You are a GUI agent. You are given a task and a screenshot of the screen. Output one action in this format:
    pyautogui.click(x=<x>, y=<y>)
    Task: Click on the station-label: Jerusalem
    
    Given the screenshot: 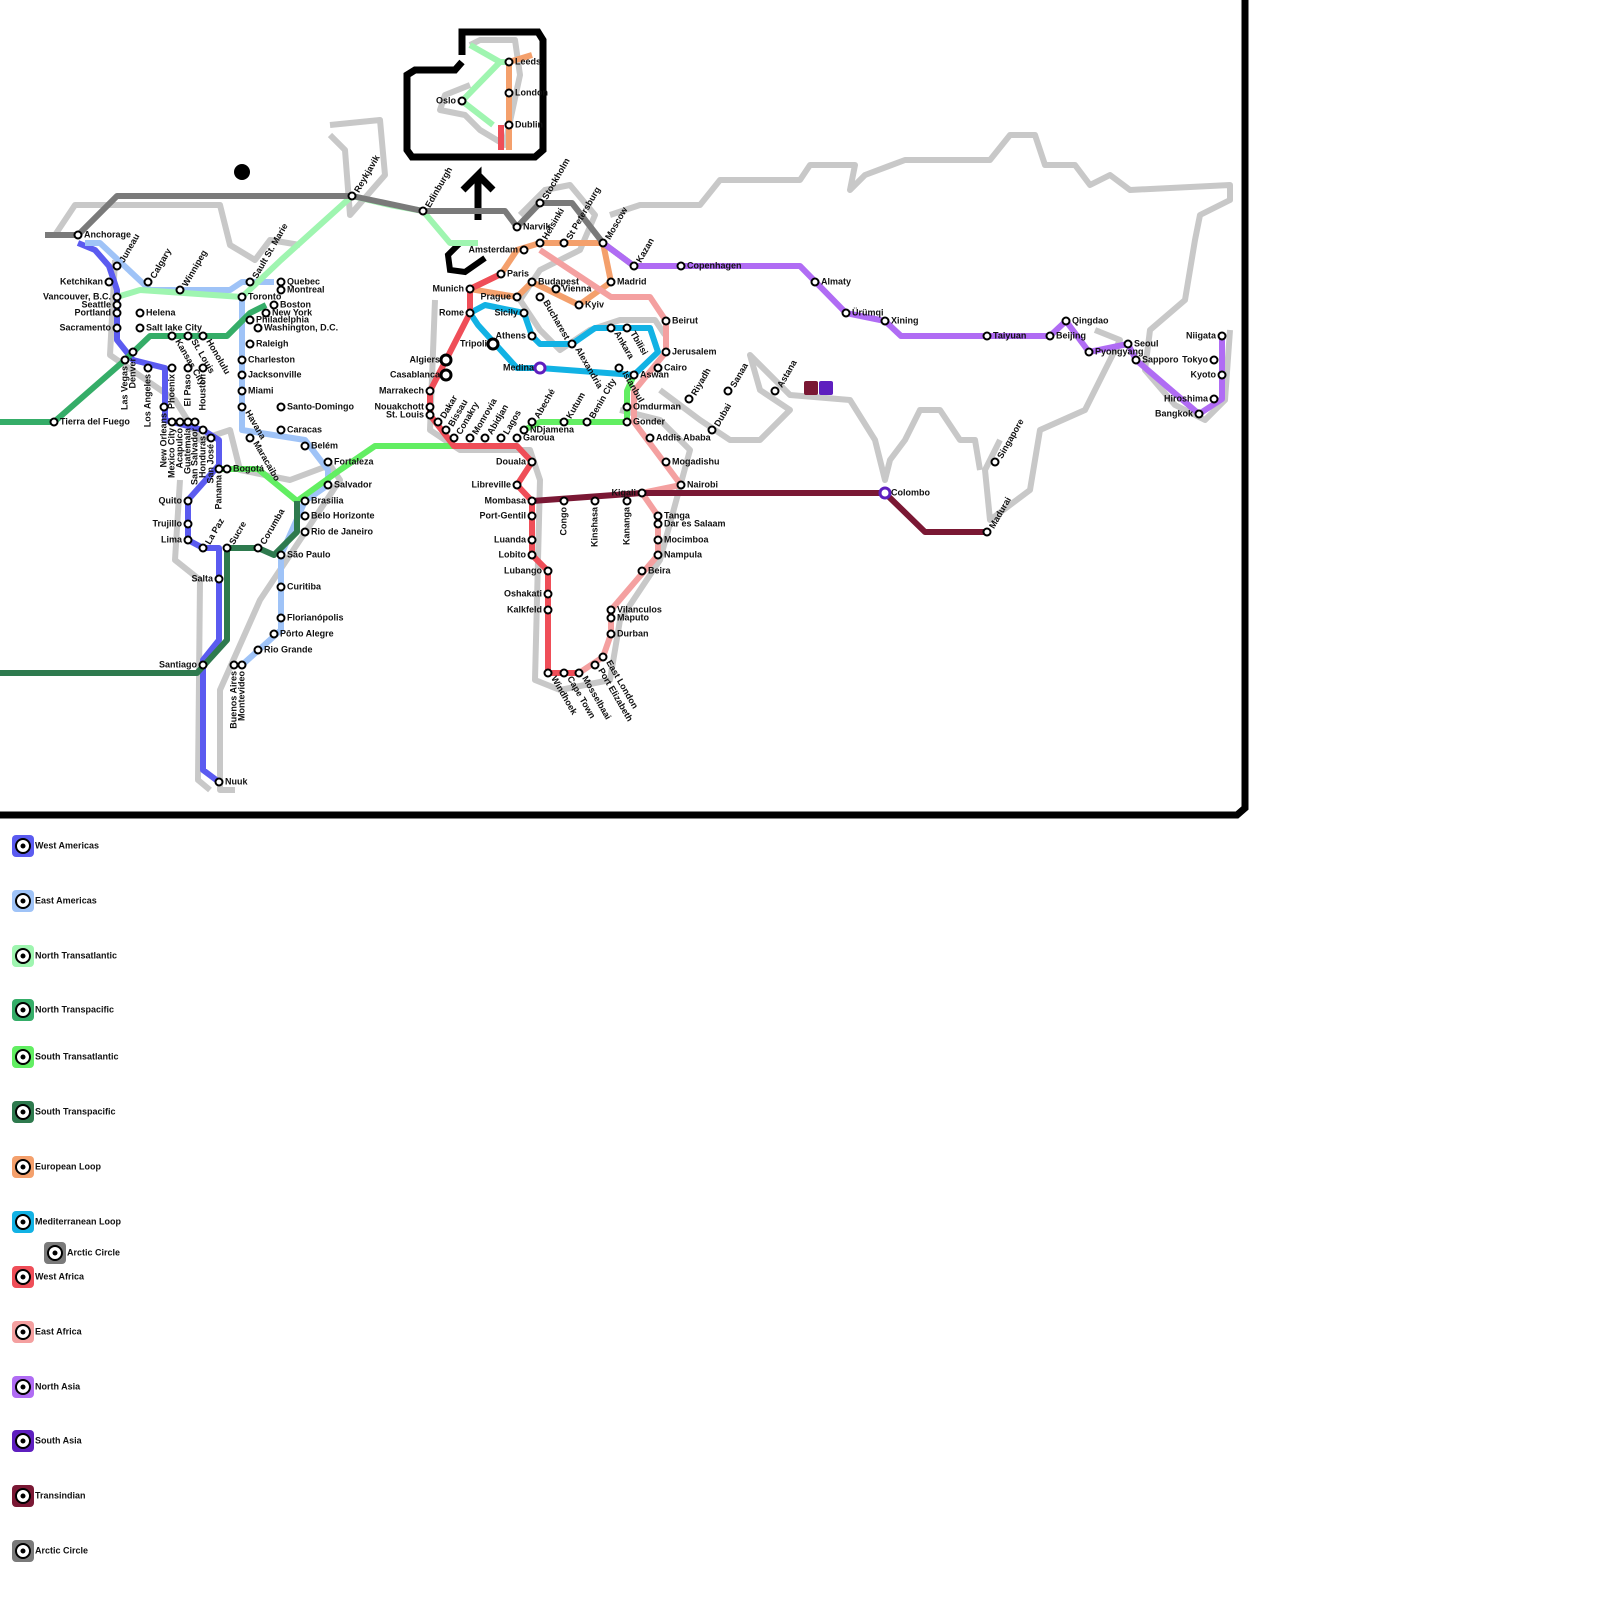 What is the action you would take?
    pyautogui.click(x=694, y=351)
    